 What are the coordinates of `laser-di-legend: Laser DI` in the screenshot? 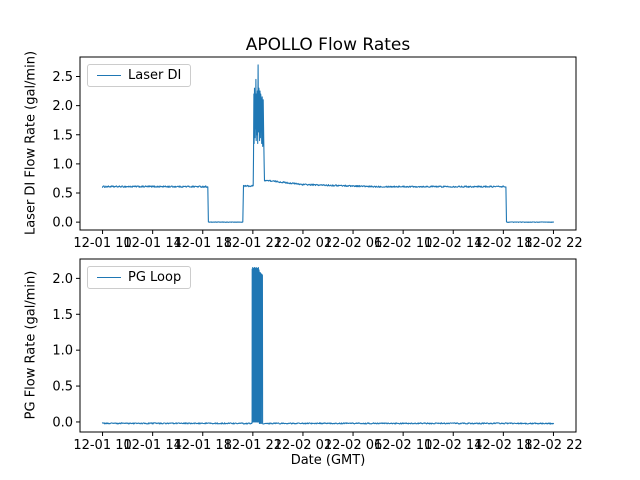 It's located at (139, 75).